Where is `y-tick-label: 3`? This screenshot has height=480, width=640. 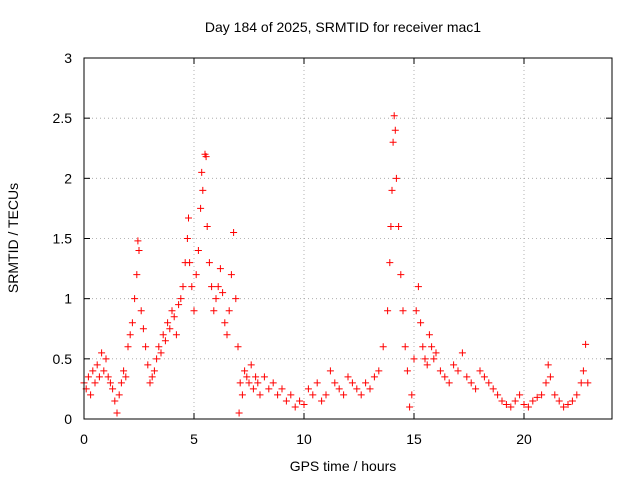
y-tick-label: 3 is located at coordinates (68, 58).